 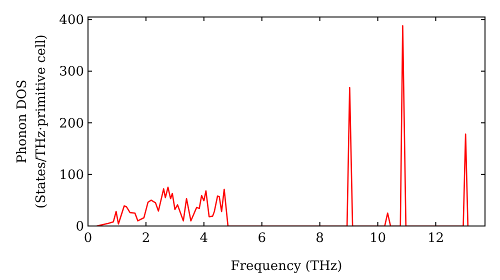 I want to click on y-tick-label: 200, so click(x=71, y=124).